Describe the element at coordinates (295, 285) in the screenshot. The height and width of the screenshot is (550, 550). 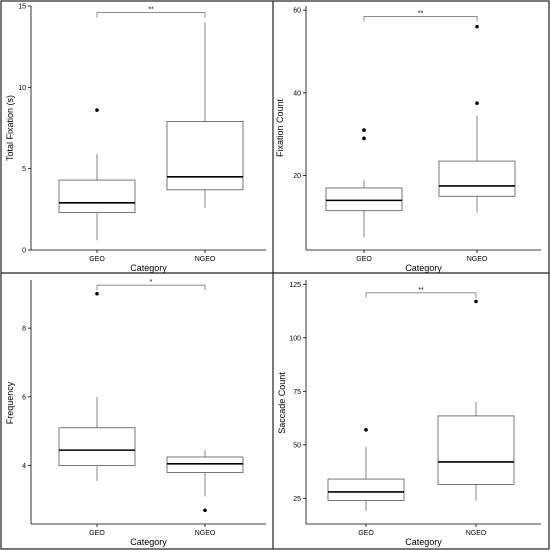
I see `y-tick-label: 125` at that location.